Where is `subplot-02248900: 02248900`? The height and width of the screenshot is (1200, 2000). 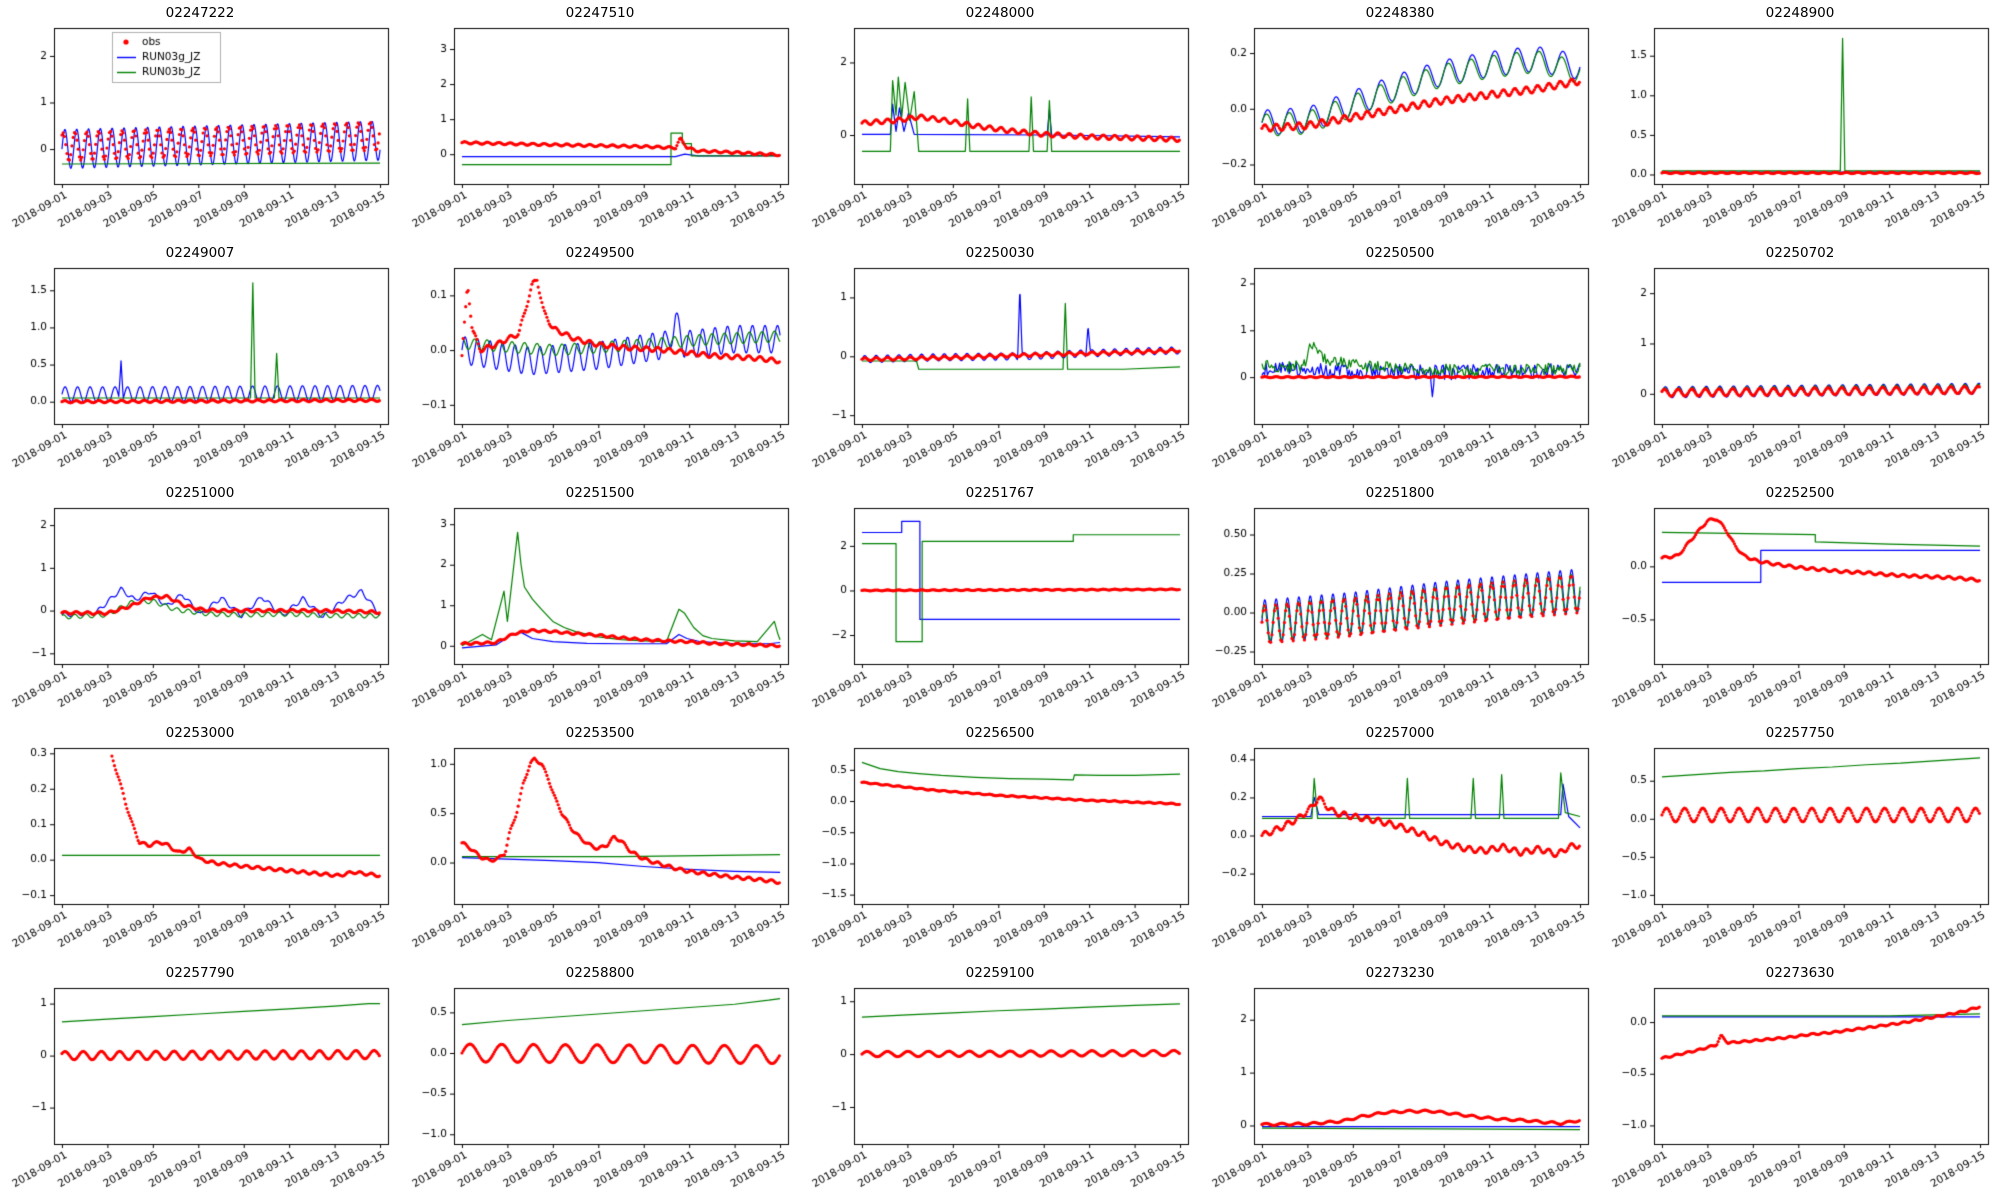 subplot-02248900: 02248900 is located at coordinates (1800, 120).